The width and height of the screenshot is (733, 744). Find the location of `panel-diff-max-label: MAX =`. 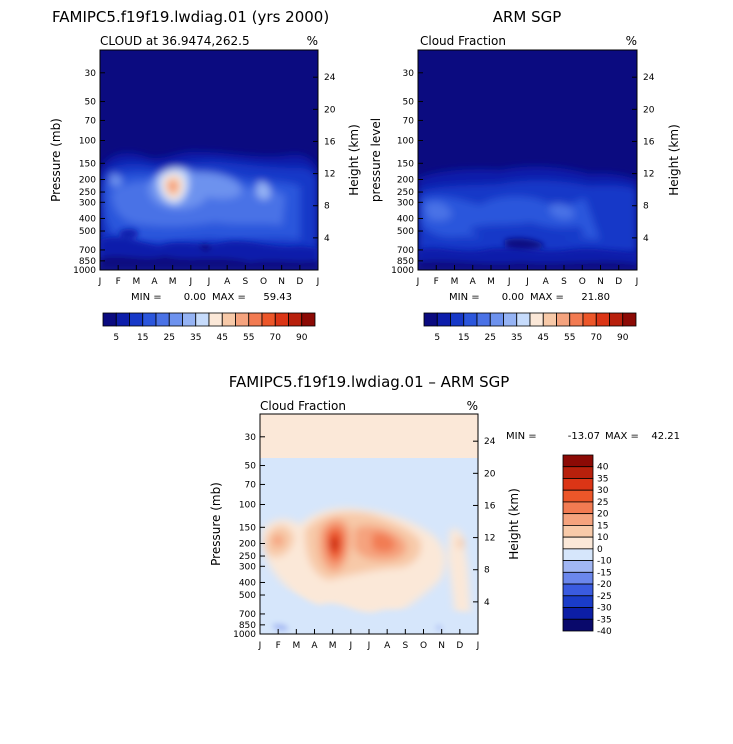

panel-diff-max-label: MAX = is located at coordinates (622, 436).